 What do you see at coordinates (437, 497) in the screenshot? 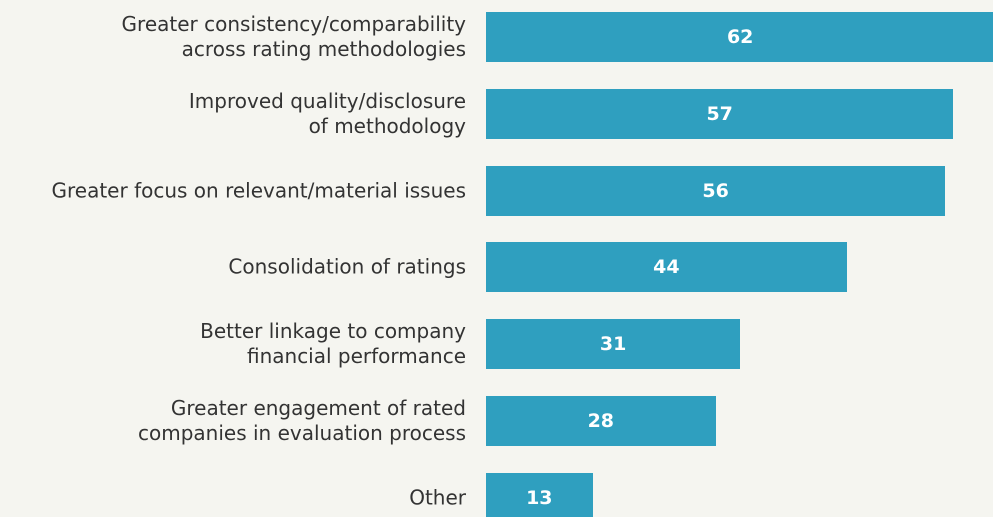
I see `category-label: Other` at bounding box center [437, 497].